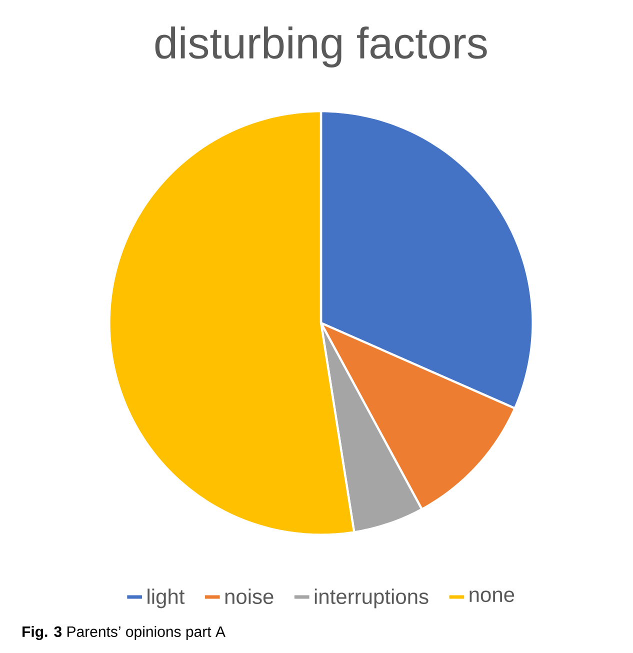  What do you see at coordinates (371, 598) in the screenshot?
I see `legend-label: interruptions` at bounding box center [371, 598].